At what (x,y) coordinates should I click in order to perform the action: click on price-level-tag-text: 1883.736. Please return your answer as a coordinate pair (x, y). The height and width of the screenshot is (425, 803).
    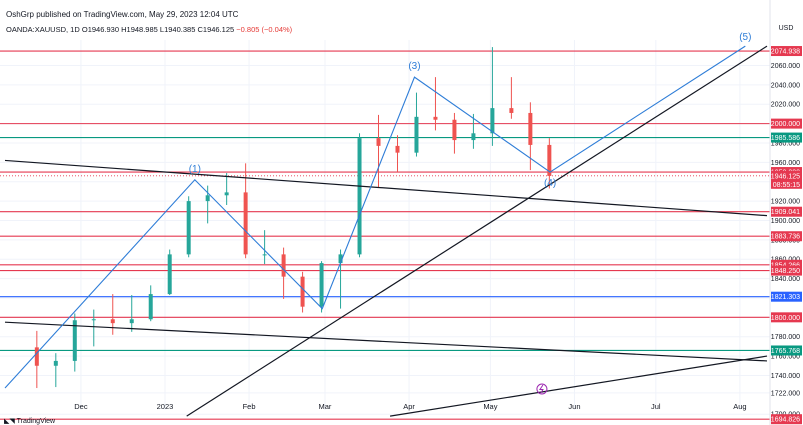
    Looking at the image, I should click on (785, 237).